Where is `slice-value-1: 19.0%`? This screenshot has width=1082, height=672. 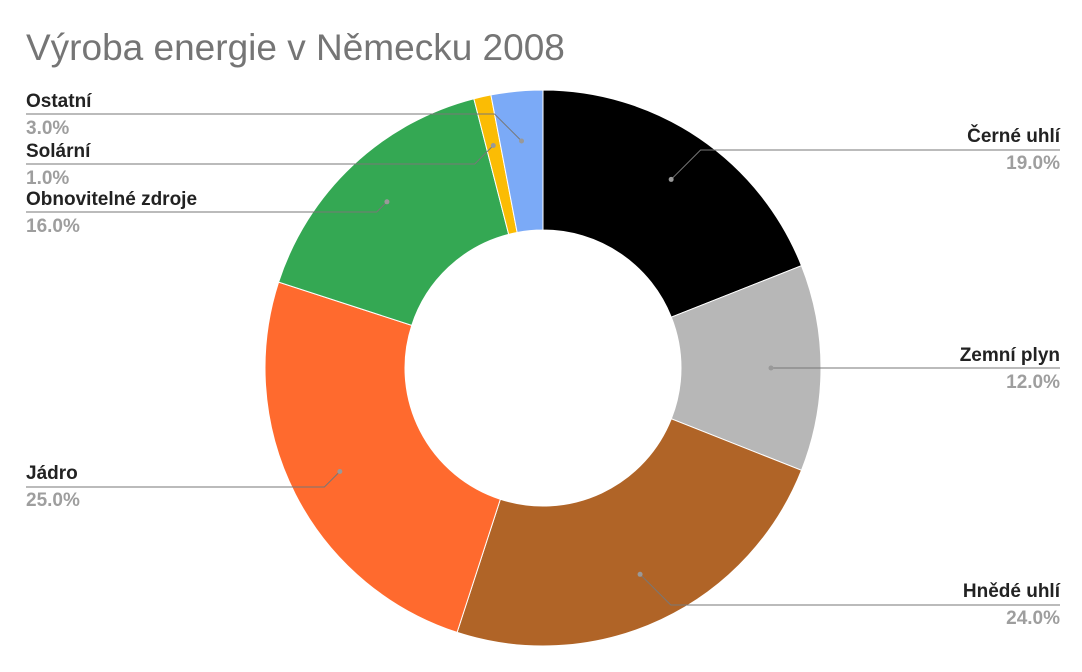
slice-value-1: 19.0% is located at coordinates (1033, 163).